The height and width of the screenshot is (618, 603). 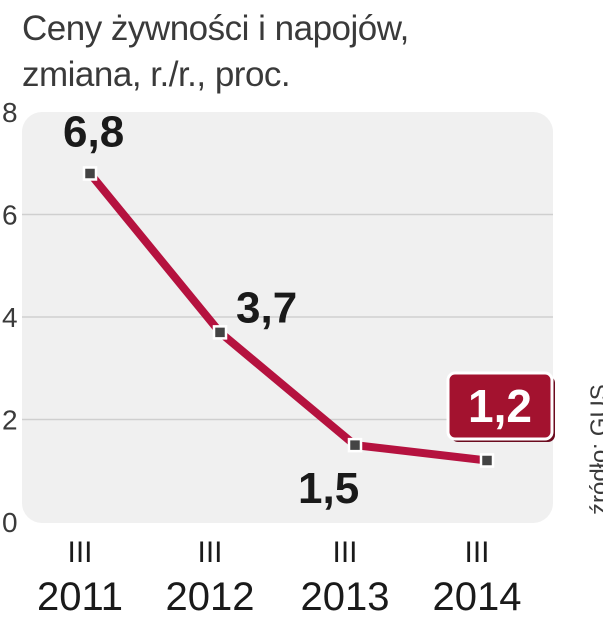 I want to click on x-tick-year: 2014, so click(x=477, y=596).